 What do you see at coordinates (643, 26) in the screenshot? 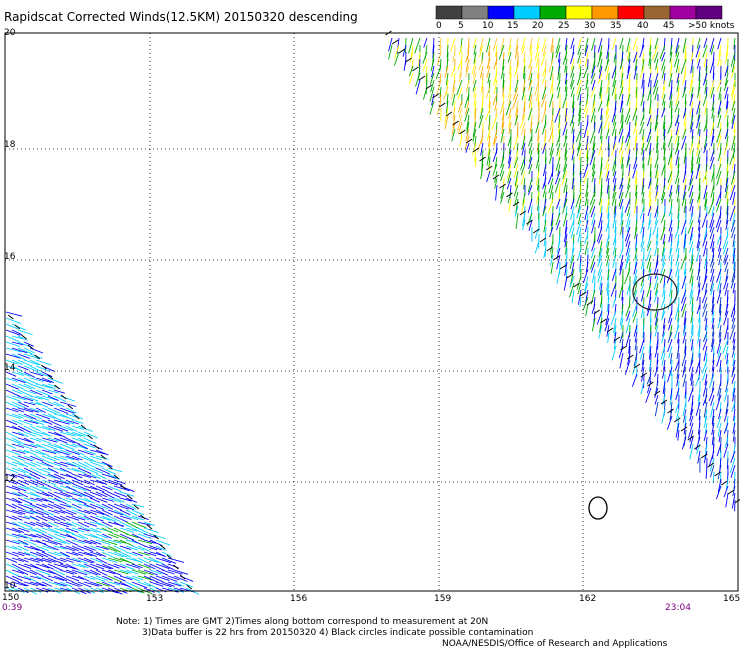
I see `legend-label: 40` at bounding box center [643, 26].